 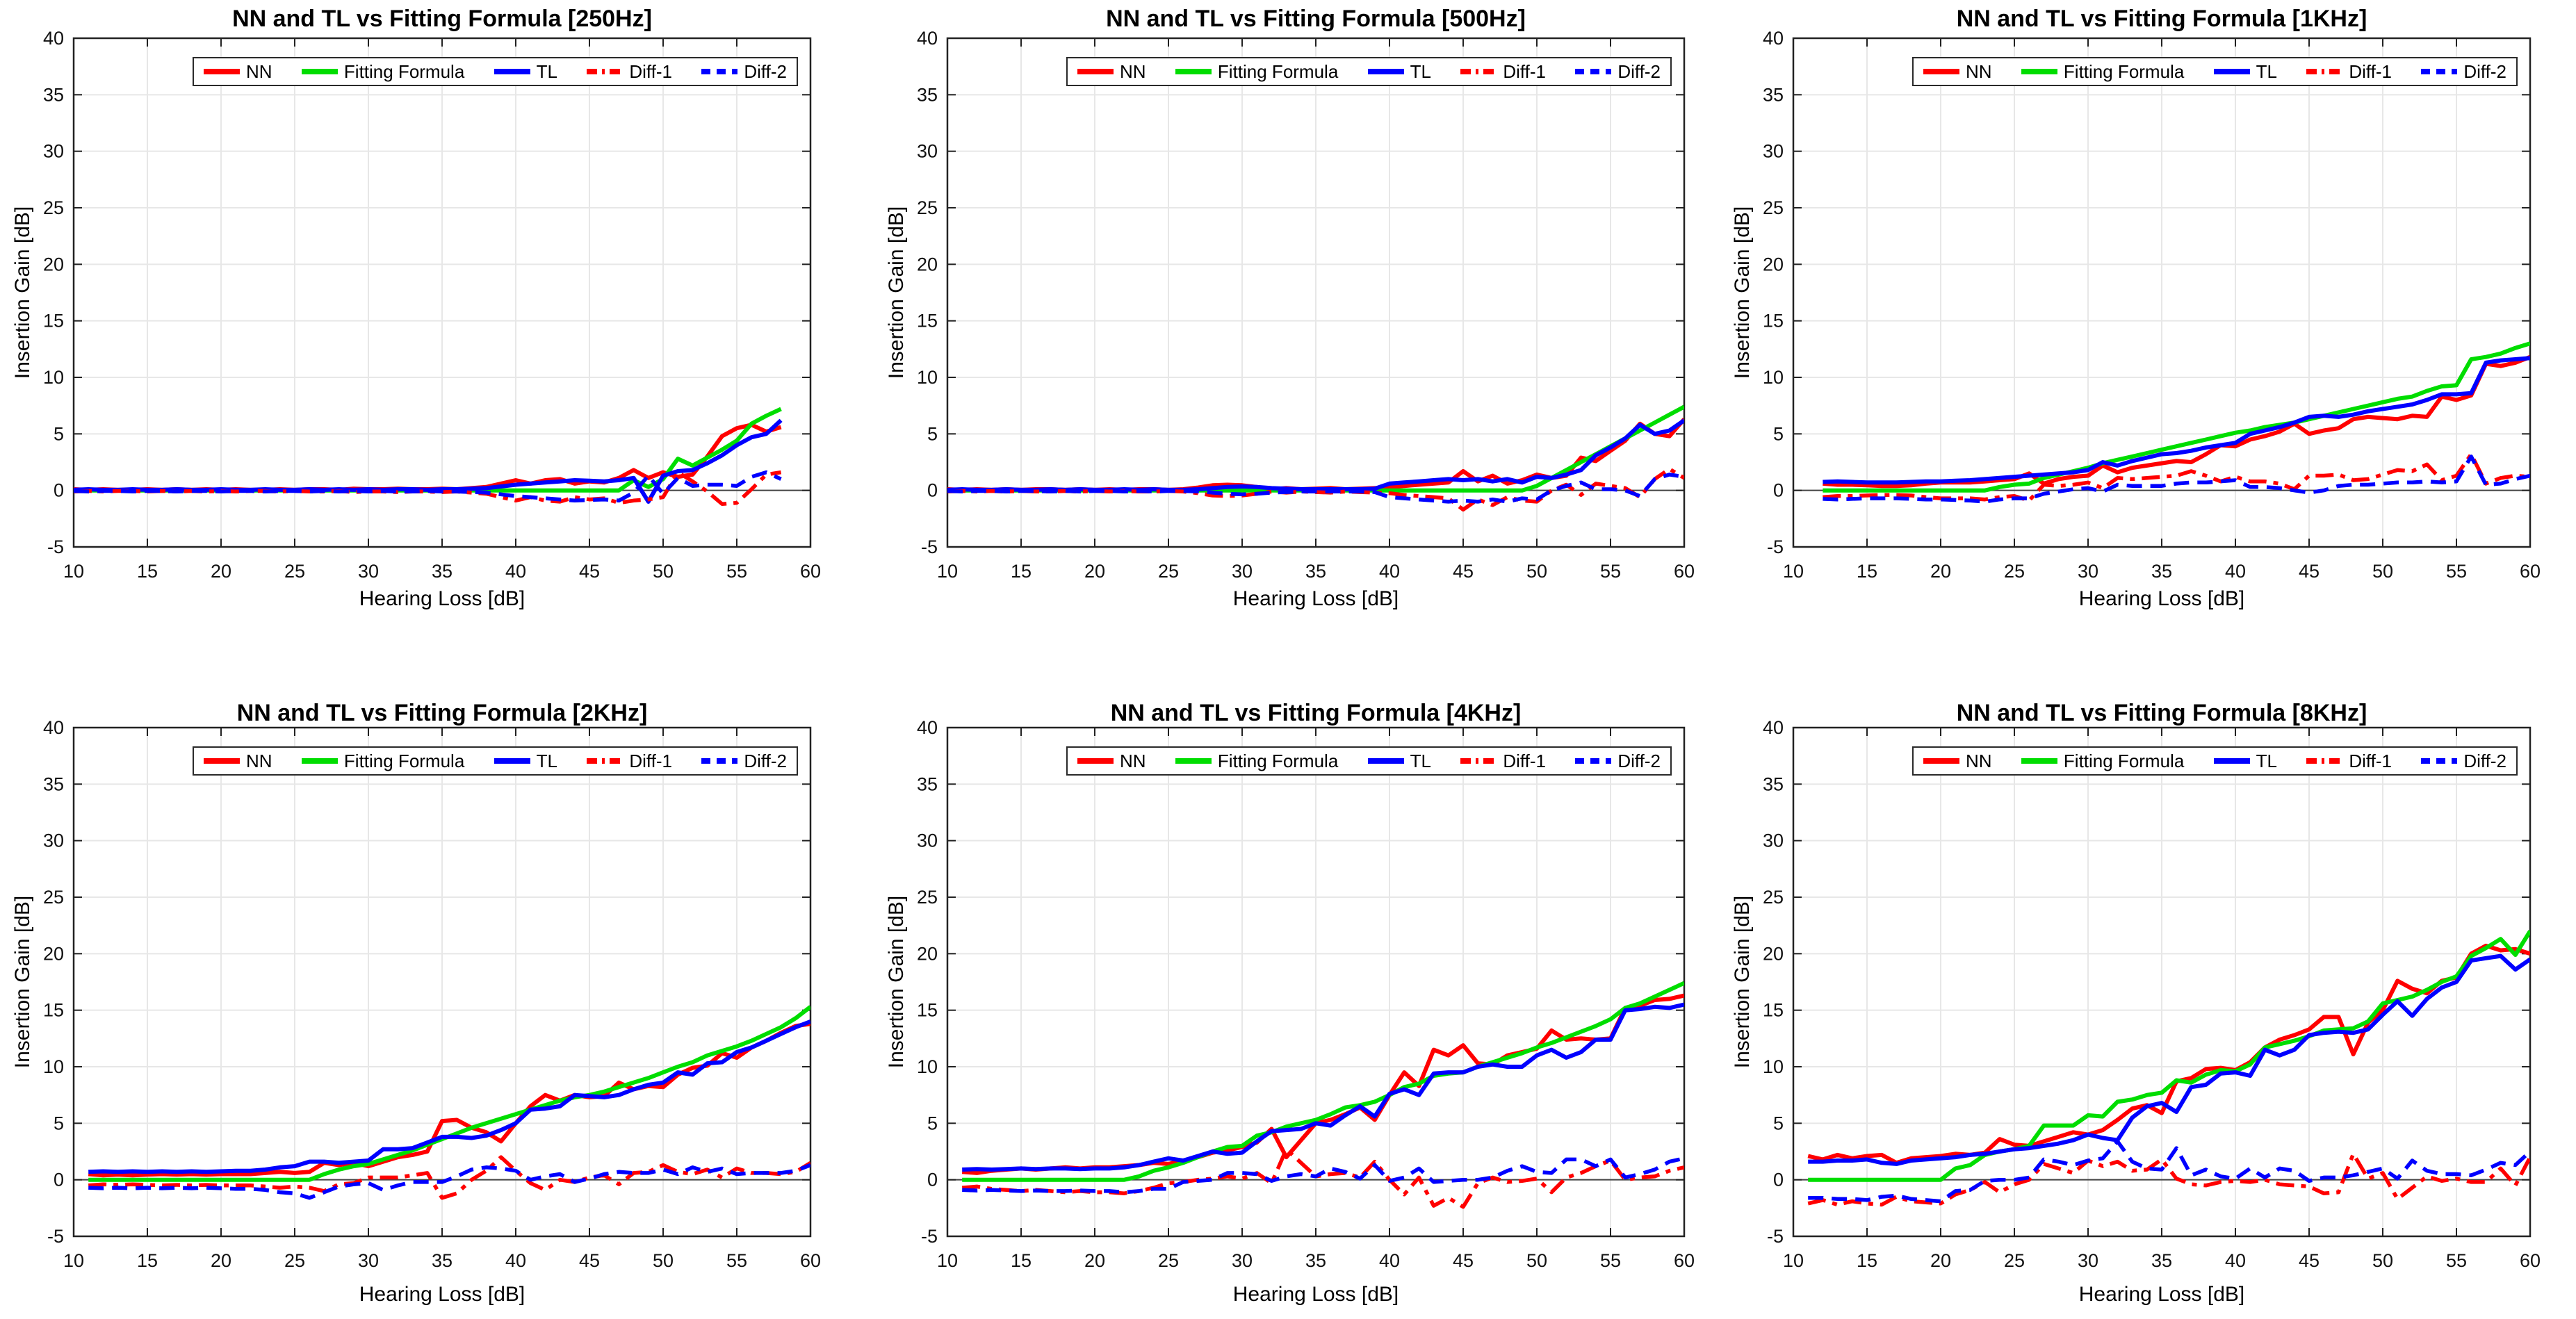 What do you see at coordinates (1306, 994) in the screenshot?
I see `plot-area-4khz: 10 15 20 25 30 35 40 45 50 55 60 -5 0 5 10 15 20 25 30 35 40` at bounding box center [1306, 994].